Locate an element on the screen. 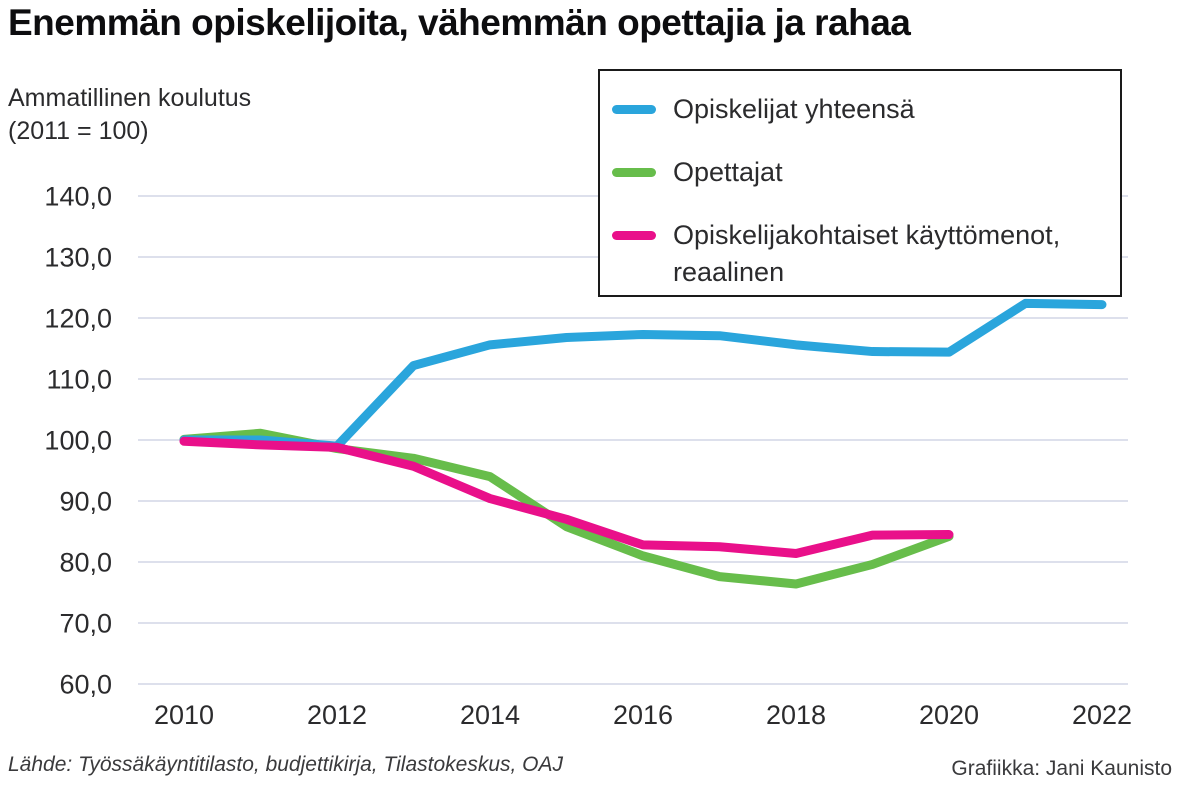 The width and height of the screenshot is (1181, 787). x-axis-labels: 2010 2012 2014 2016 2018 2020 2022 is located at coordinates (643, 715).